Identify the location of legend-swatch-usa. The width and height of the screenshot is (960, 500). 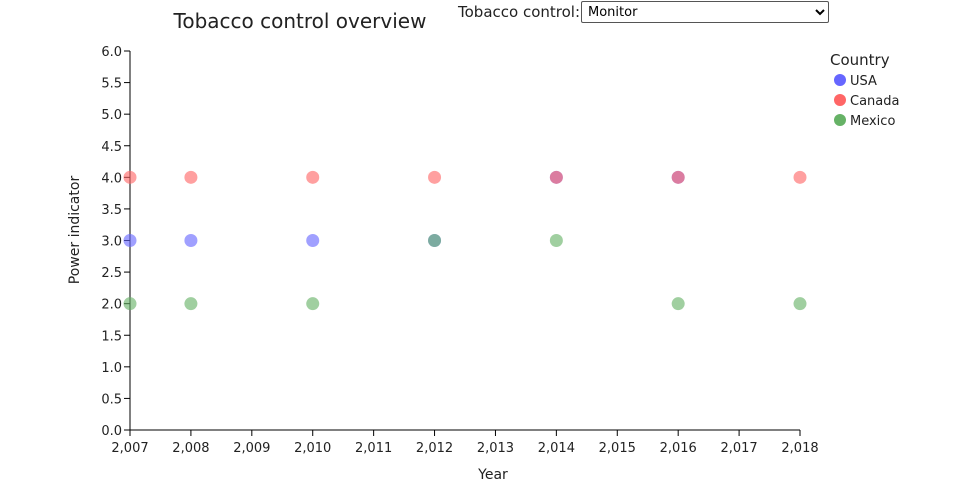
(840, 80).